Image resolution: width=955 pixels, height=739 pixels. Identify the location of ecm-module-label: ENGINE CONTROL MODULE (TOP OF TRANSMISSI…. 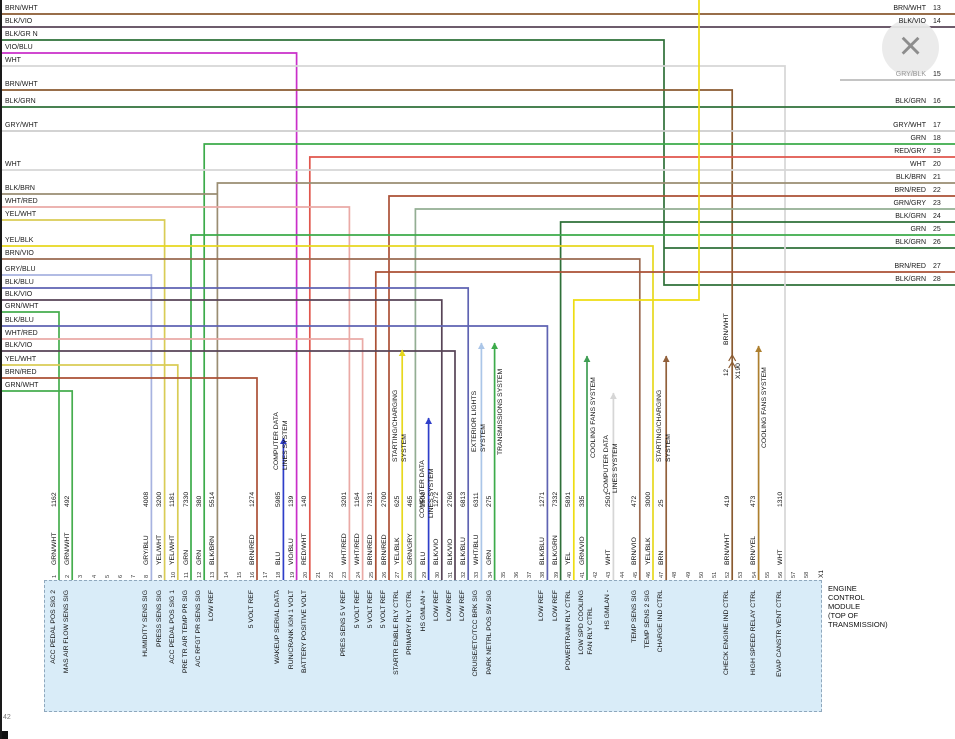
(858, 606).